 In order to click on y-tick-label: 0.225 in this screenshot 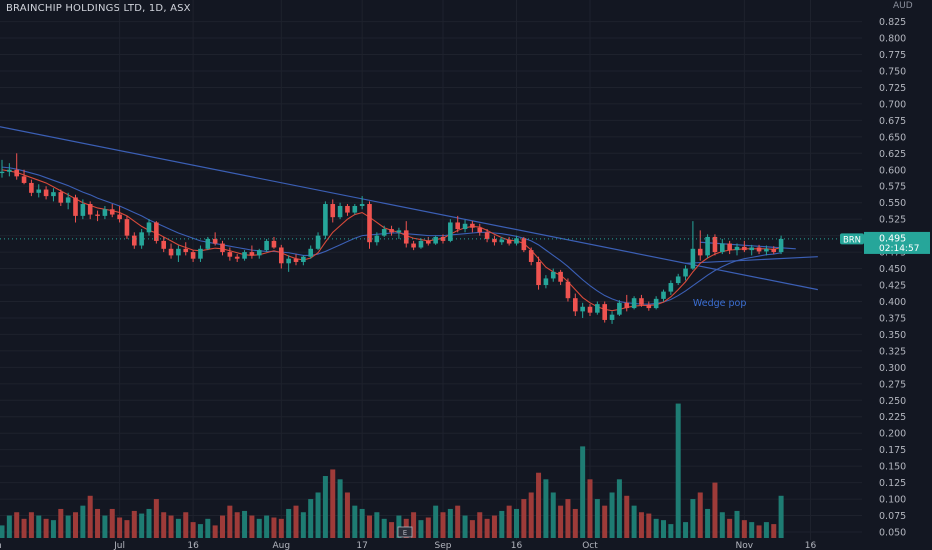, I will do `click(892, 417)`.